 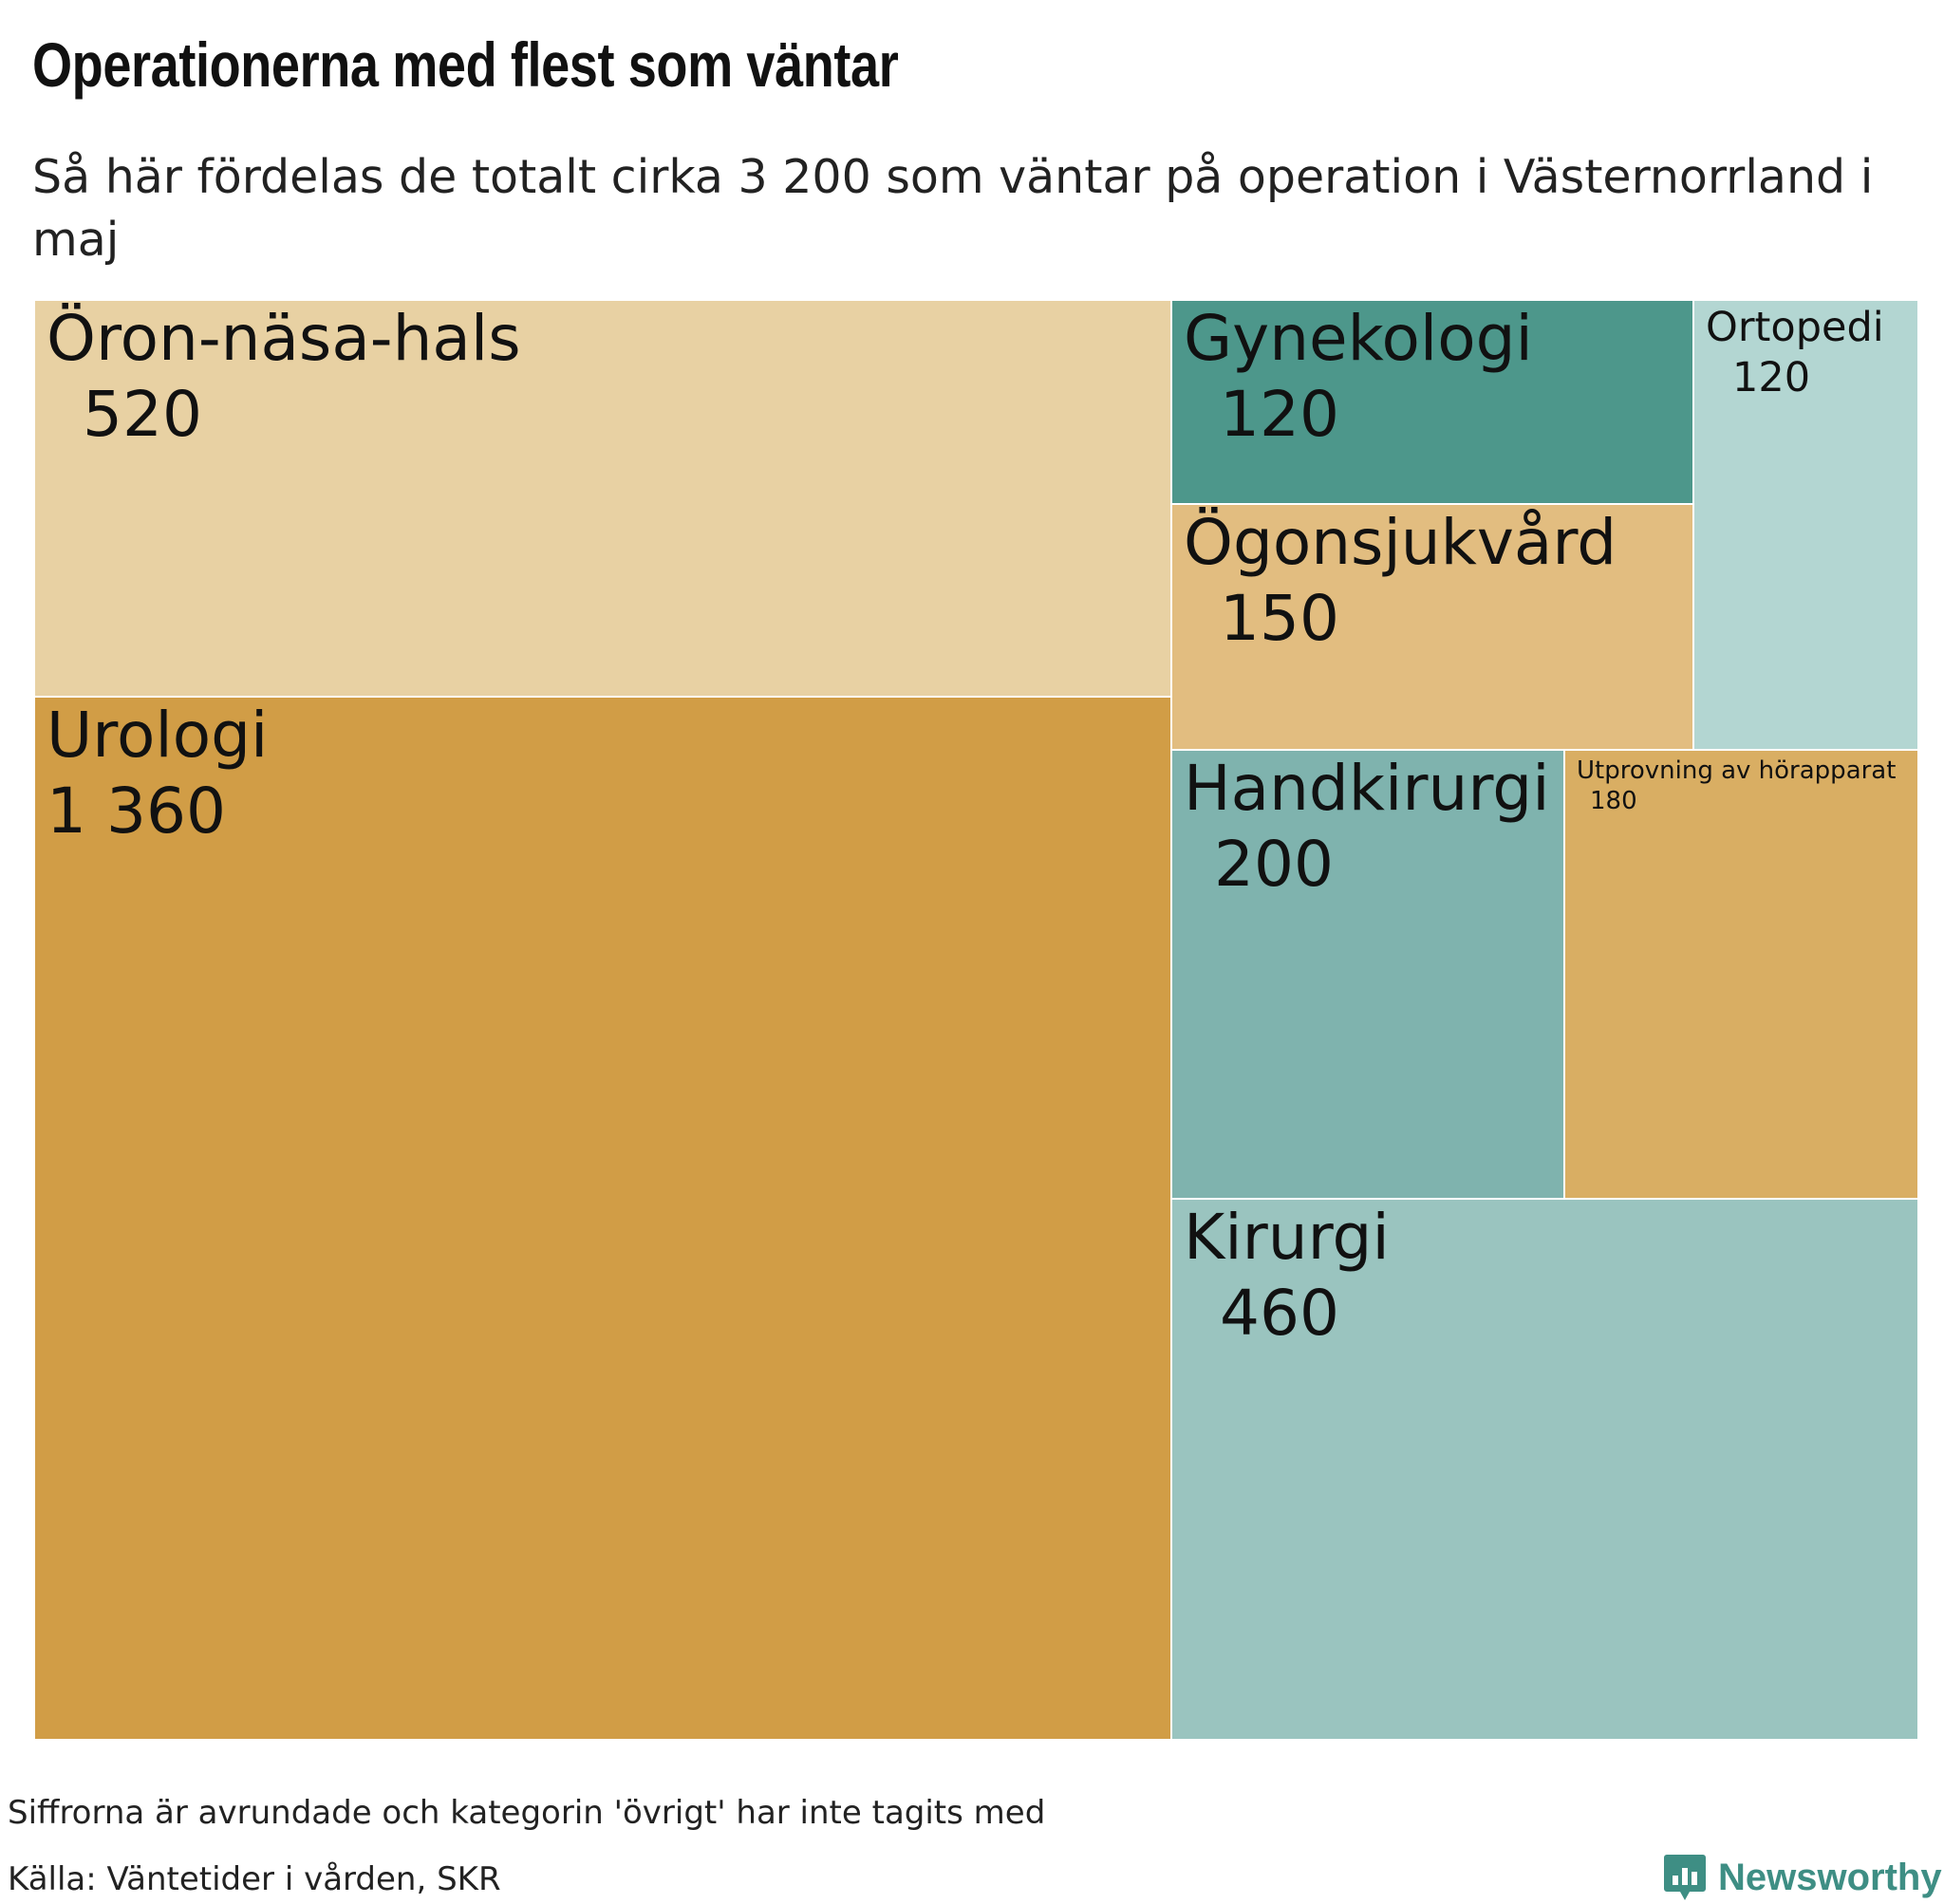 I want to click on tile-value-handkirurgi: 200, so click(x=1274, y=864).